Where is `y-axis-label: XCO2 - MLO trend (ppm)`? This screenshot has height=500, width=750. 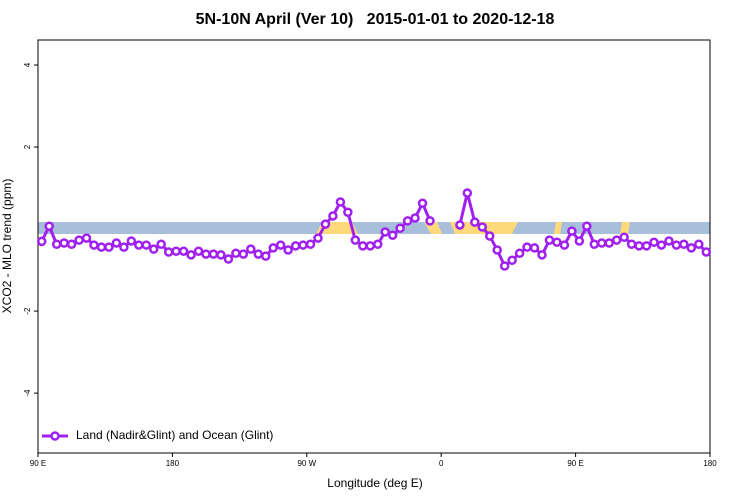
y-axis-label: XCO2 - MLO trend (ppm) is located at coordinates (7, 246).